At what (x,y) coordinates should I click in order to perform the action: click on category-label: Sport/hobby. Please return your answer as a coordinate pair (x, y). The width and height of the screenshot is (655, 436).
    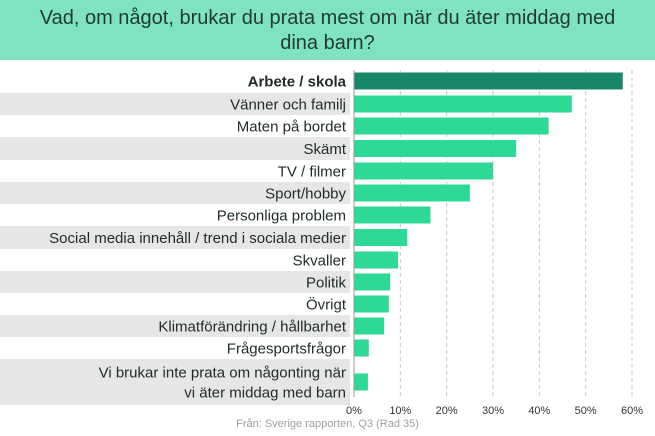
    Looking at the image, I should click on (305, 194).